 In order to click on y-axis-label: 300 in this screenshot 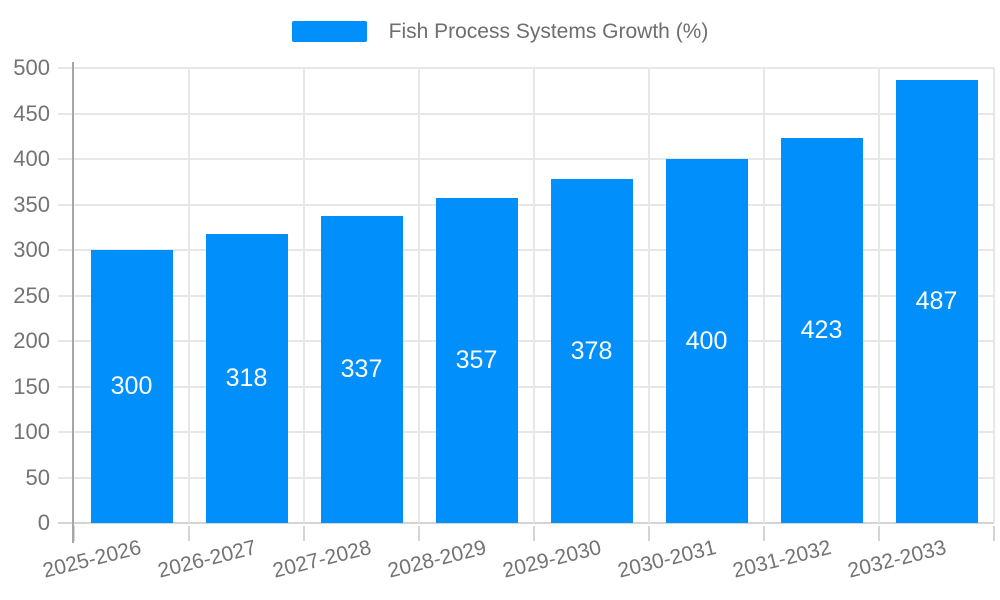, I will do `click(31, 249)`.